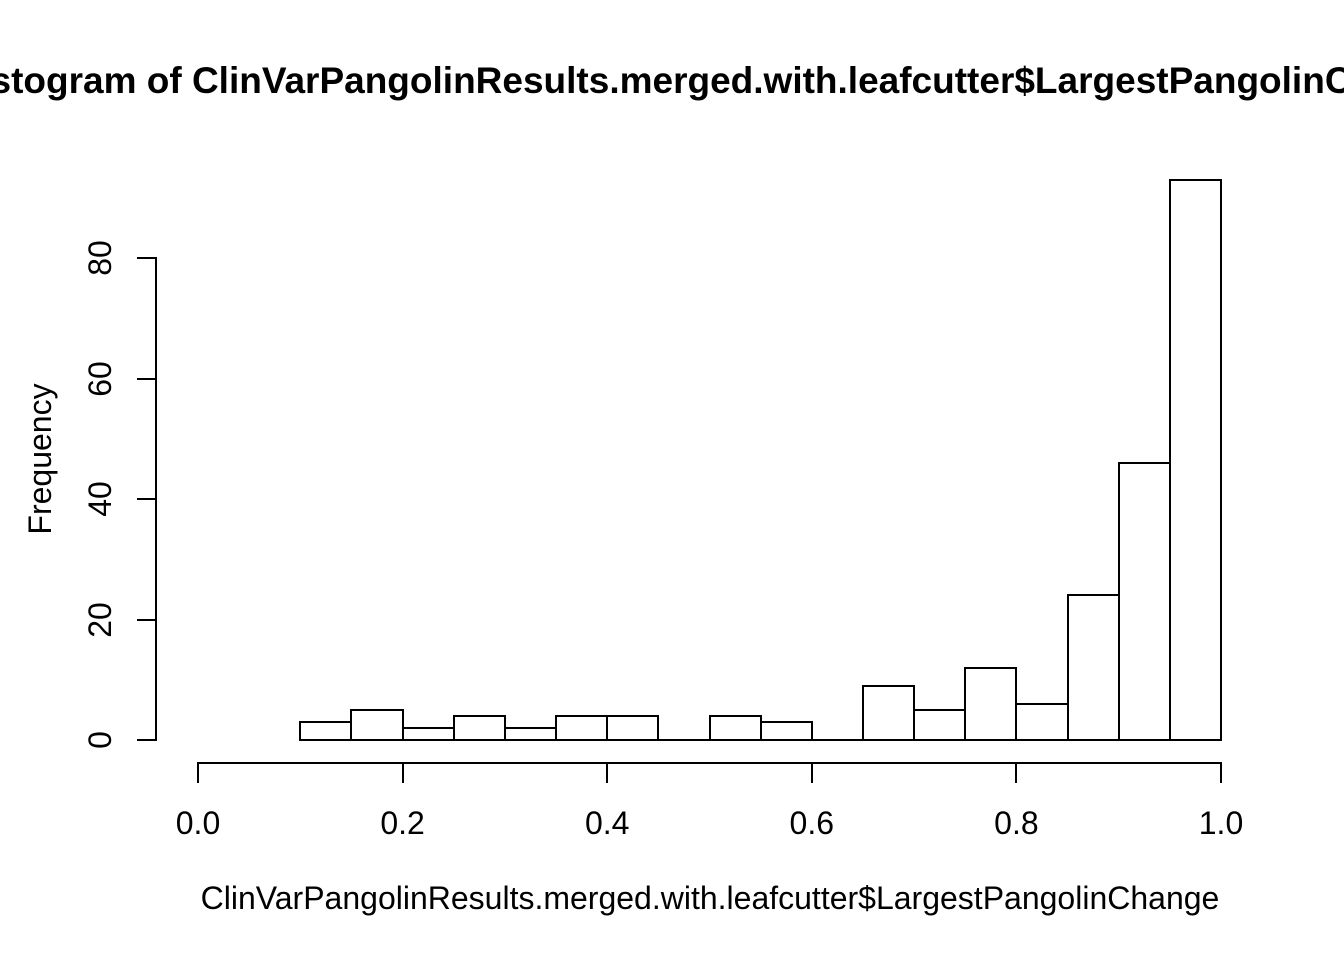 The width and height of the screenshot is (1344, 960). I want to click on x-tick-label: 0.6, so click(812, 823).